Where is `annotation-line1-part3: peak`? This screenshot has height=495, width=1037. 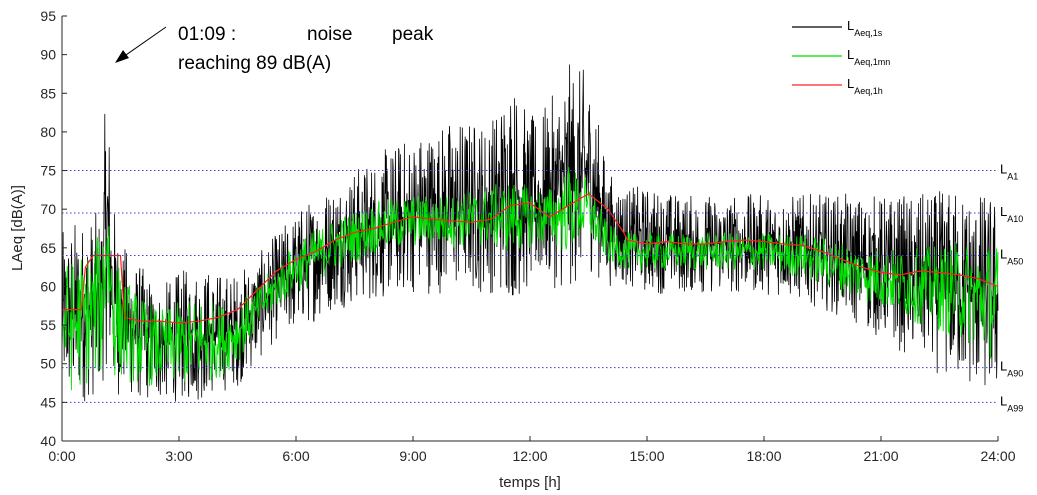 annotation-line1-part3: peak is located at coordinates (413, 34).